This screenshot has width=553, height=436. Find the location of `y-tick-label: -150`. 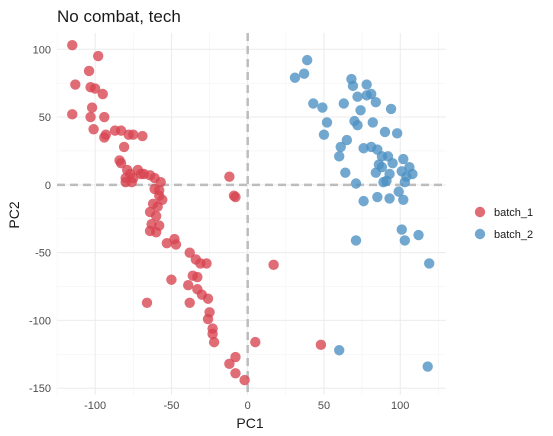

y-tick-label: -150 is located at coordinates (40, 389).